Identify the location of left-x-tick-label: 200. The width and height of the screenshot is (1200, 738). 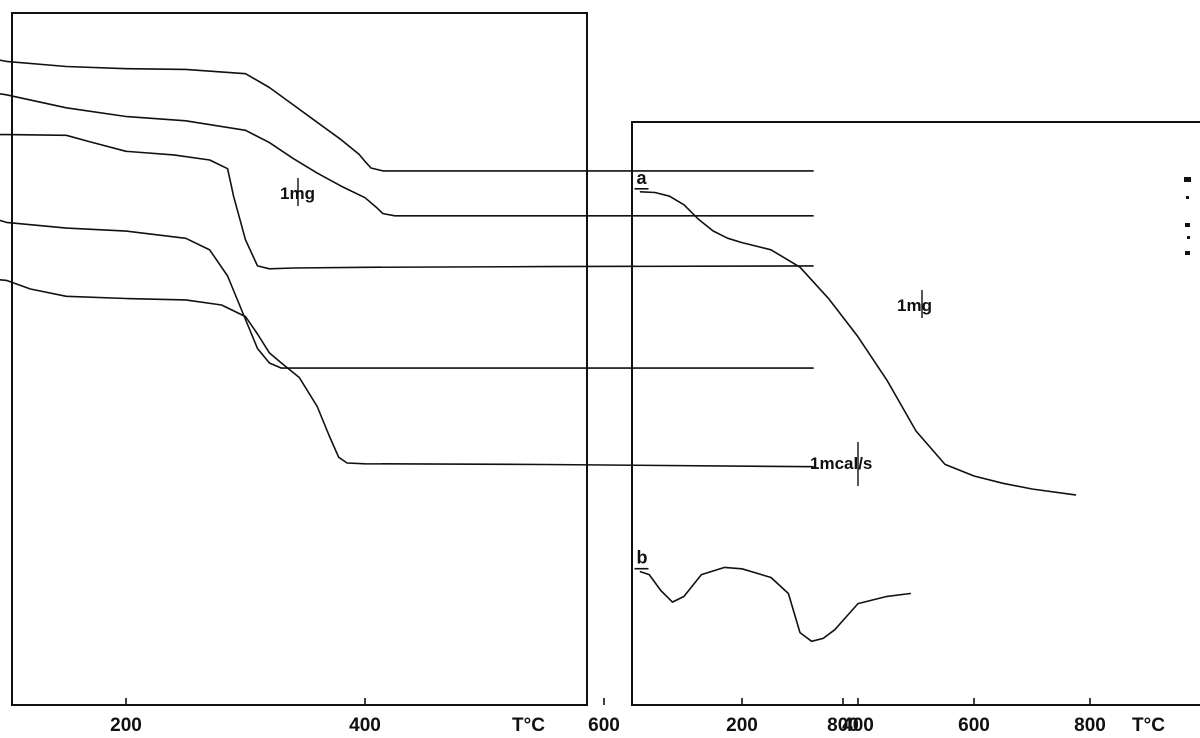
(126, 725).